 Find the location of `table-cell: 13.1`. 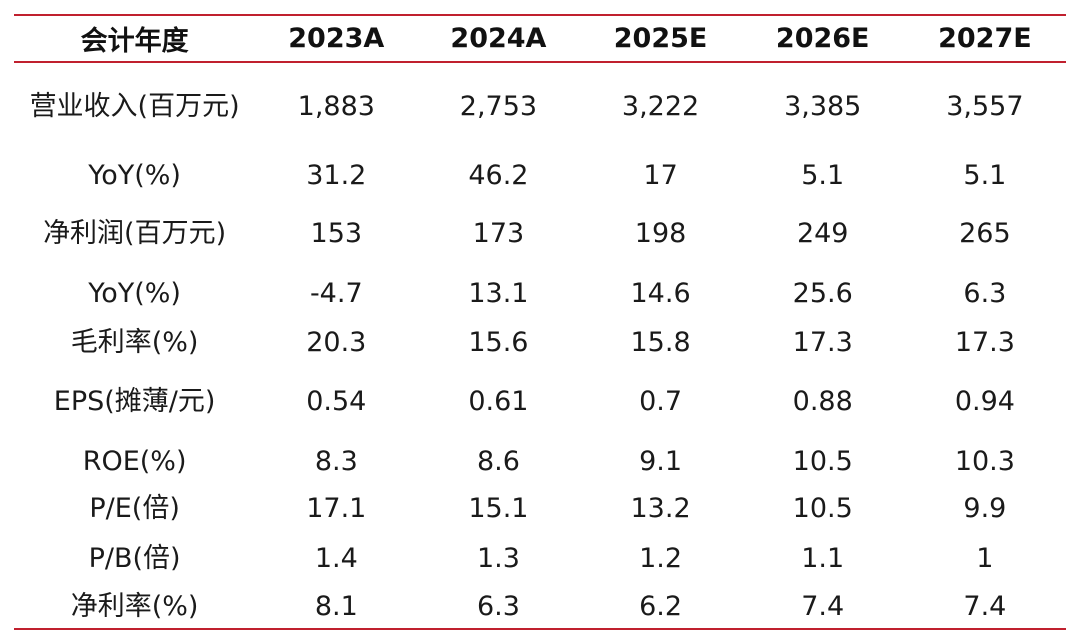

table-cell: 13.1 is located at coordinates (498, 294).